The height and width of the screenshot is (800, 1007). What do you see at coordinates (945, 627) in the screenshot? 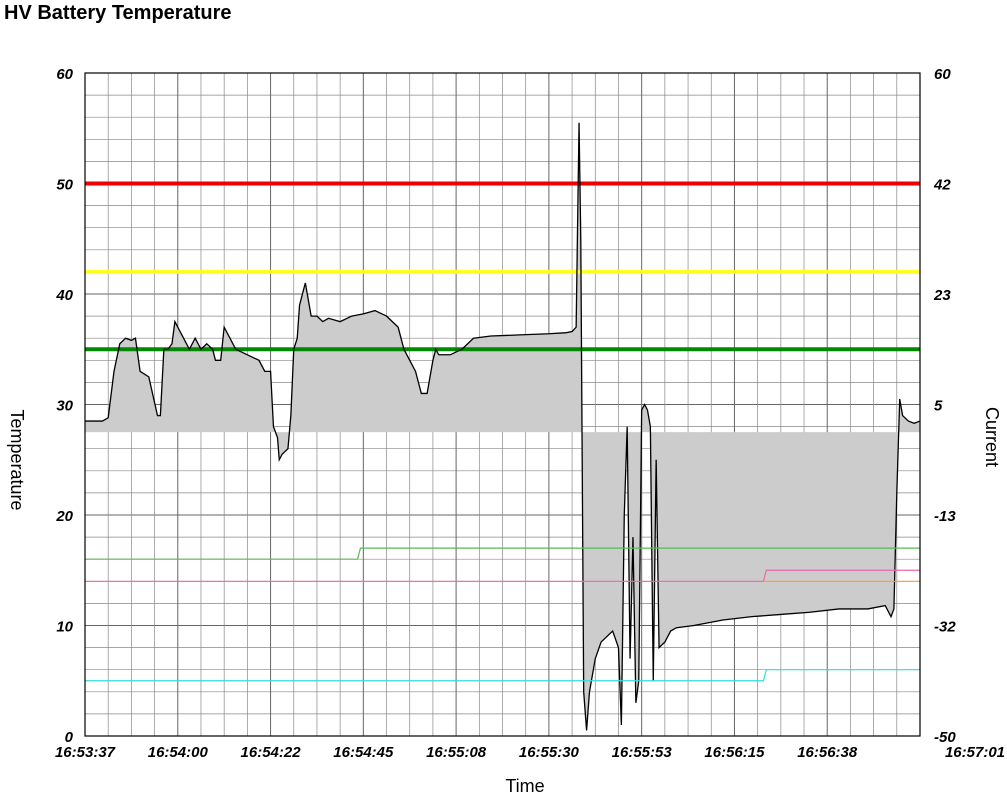
I see `y2-tick-label: -32` at bounding box center [945, 627].